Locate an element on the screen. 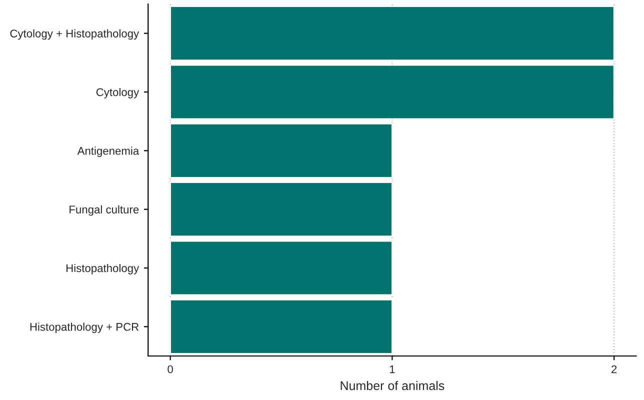 This screenshot has height=400, width=644. x-axis-title: Number of animals is located at coordinates (392, 385).